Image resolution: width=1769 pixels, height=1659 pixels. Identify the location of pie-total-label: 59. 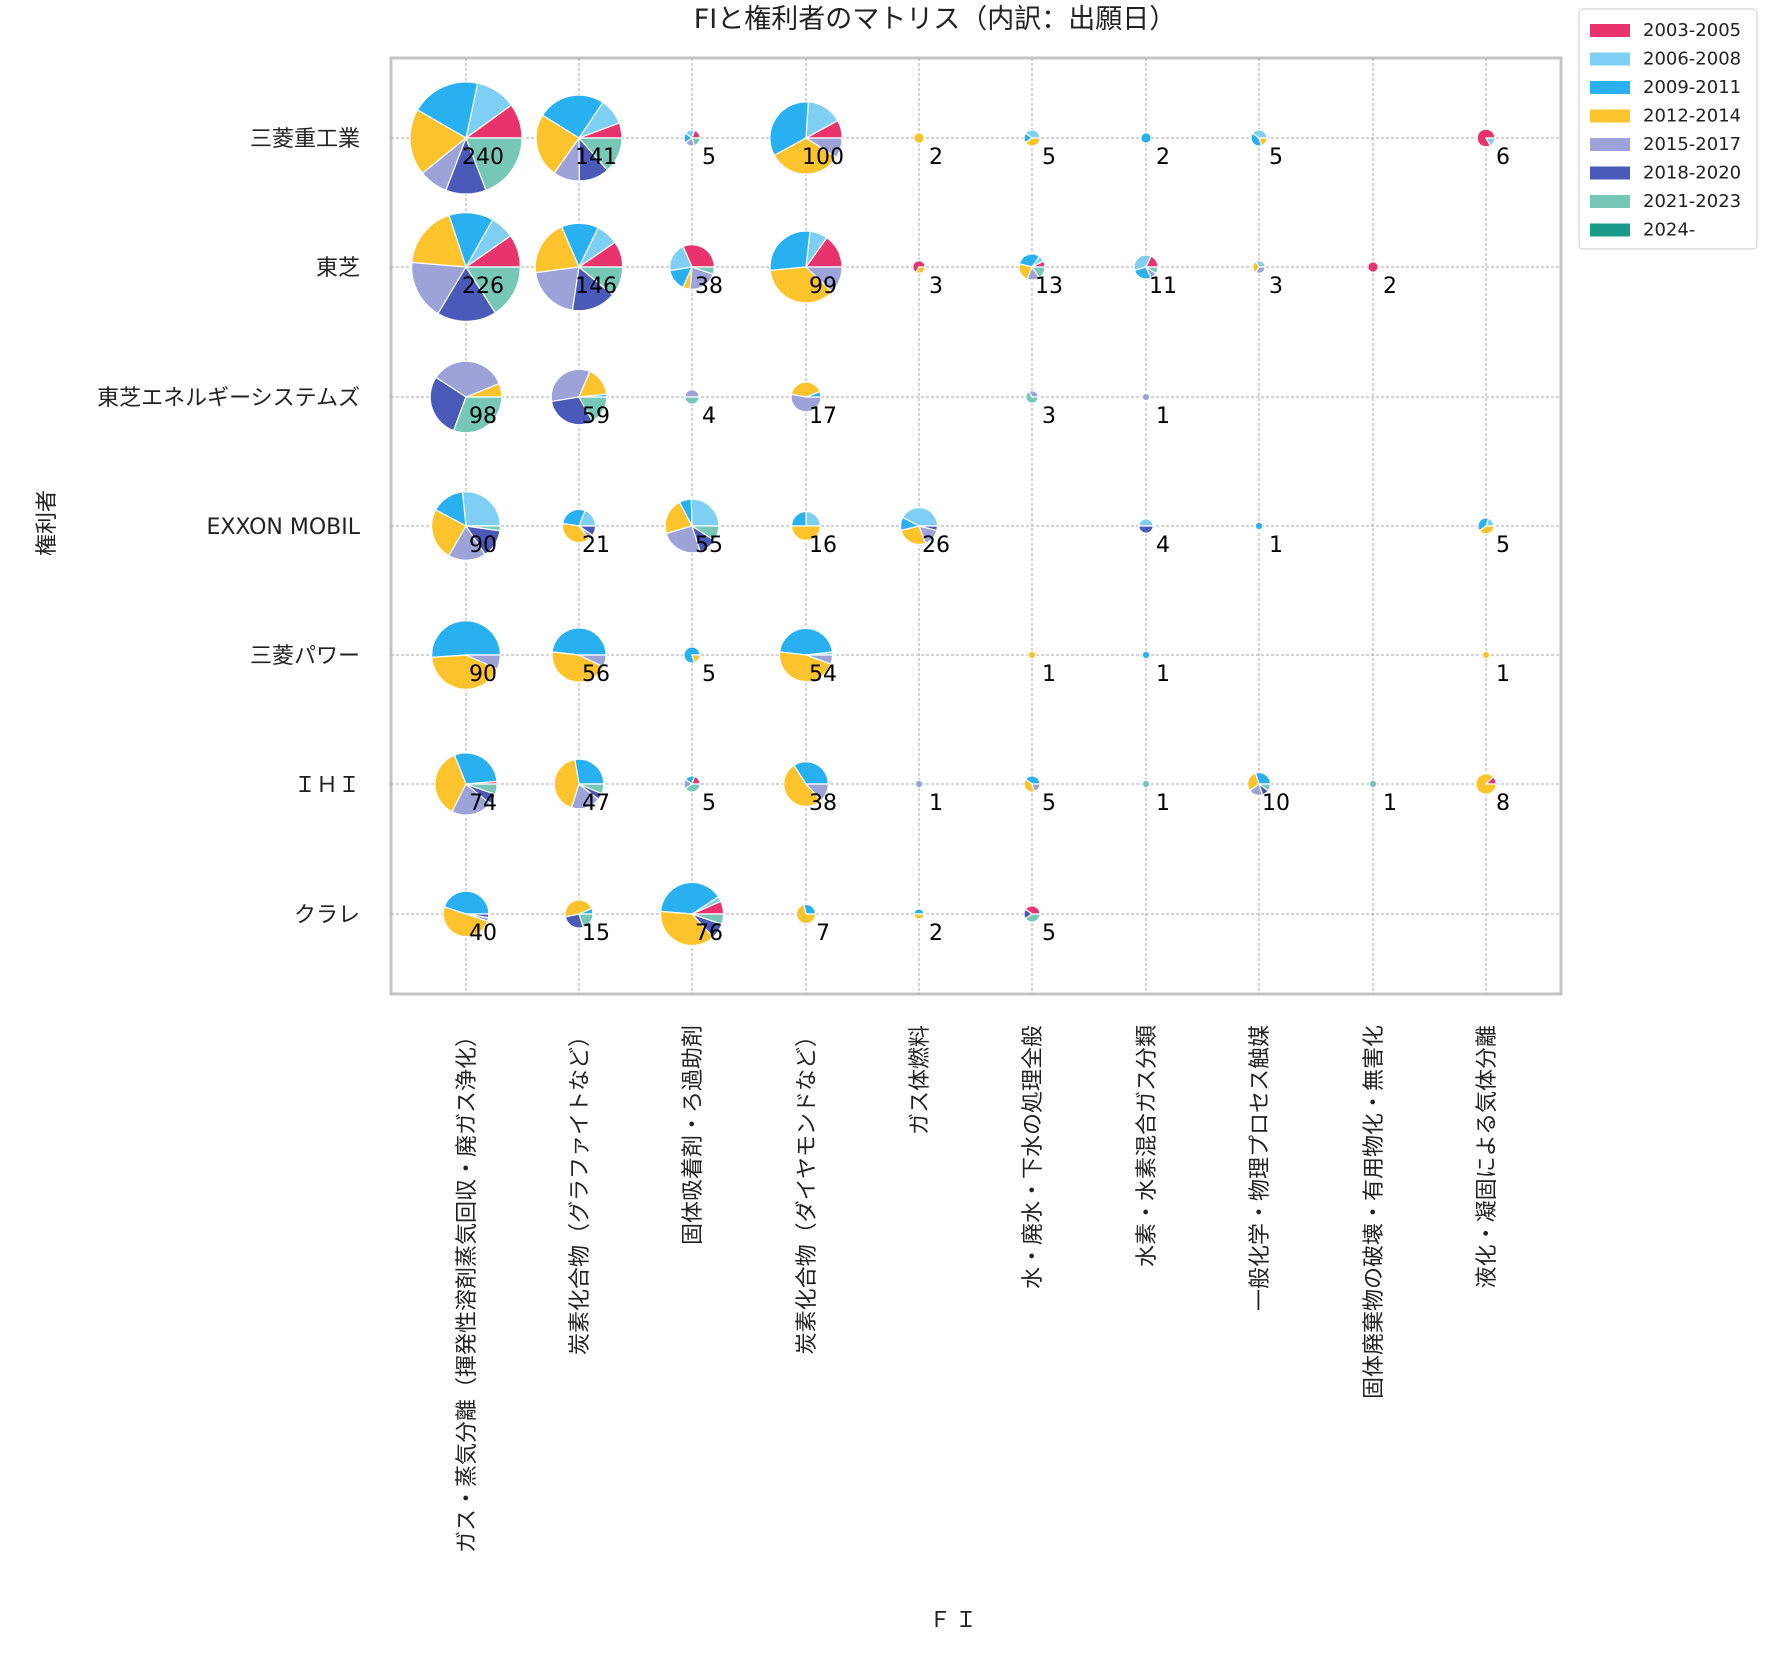
(596, 416).